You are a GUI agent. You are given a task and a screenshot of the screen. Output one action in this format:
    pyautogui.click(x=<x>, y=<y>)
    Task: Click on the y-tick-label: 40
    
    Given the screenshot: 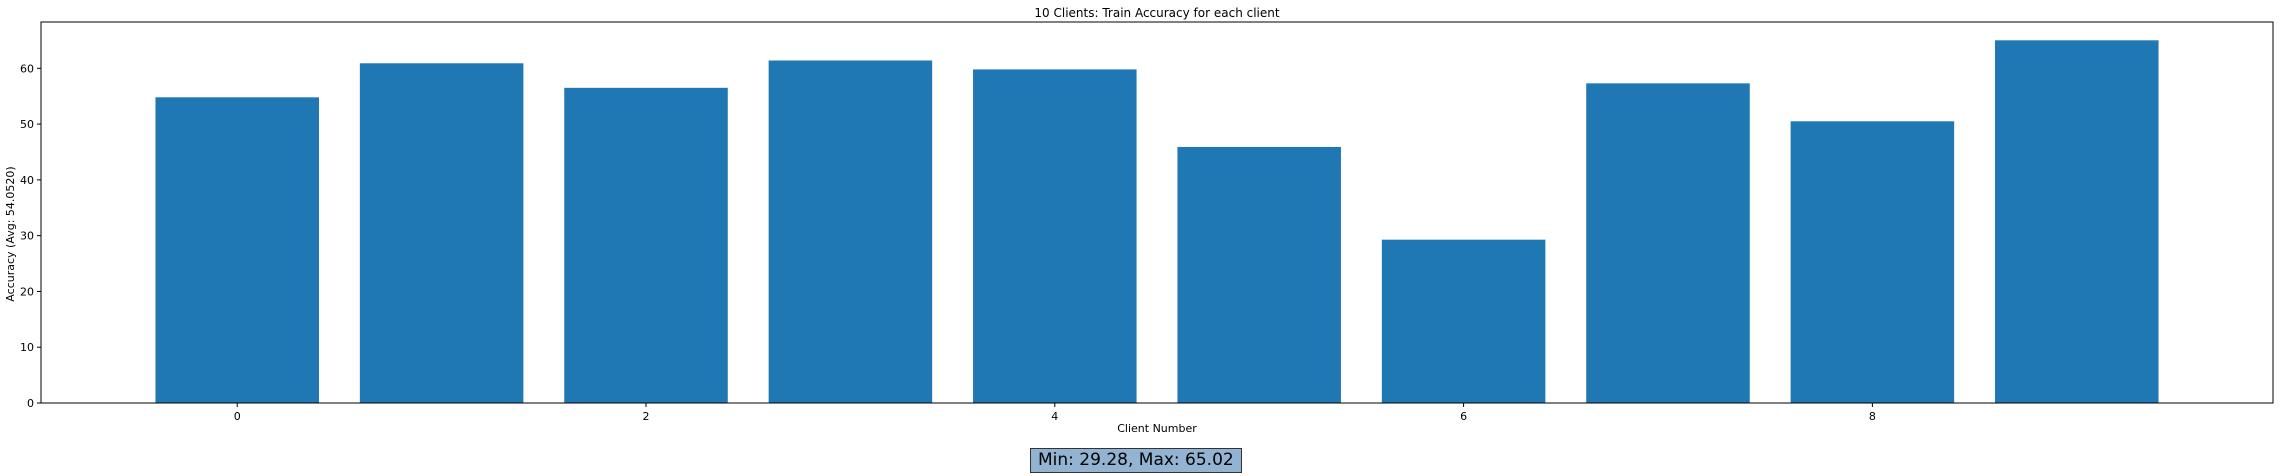 What is the action you would take?
    pyautogui.click(x=27, y=180)
    